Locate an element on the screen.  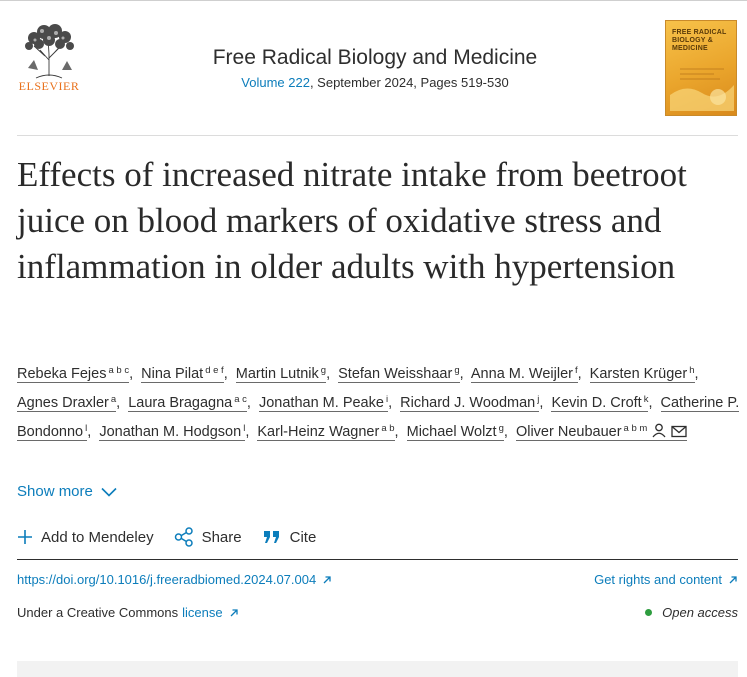
author-entry: Jonathan M. Peake i, is located at coordinates (325, 403).